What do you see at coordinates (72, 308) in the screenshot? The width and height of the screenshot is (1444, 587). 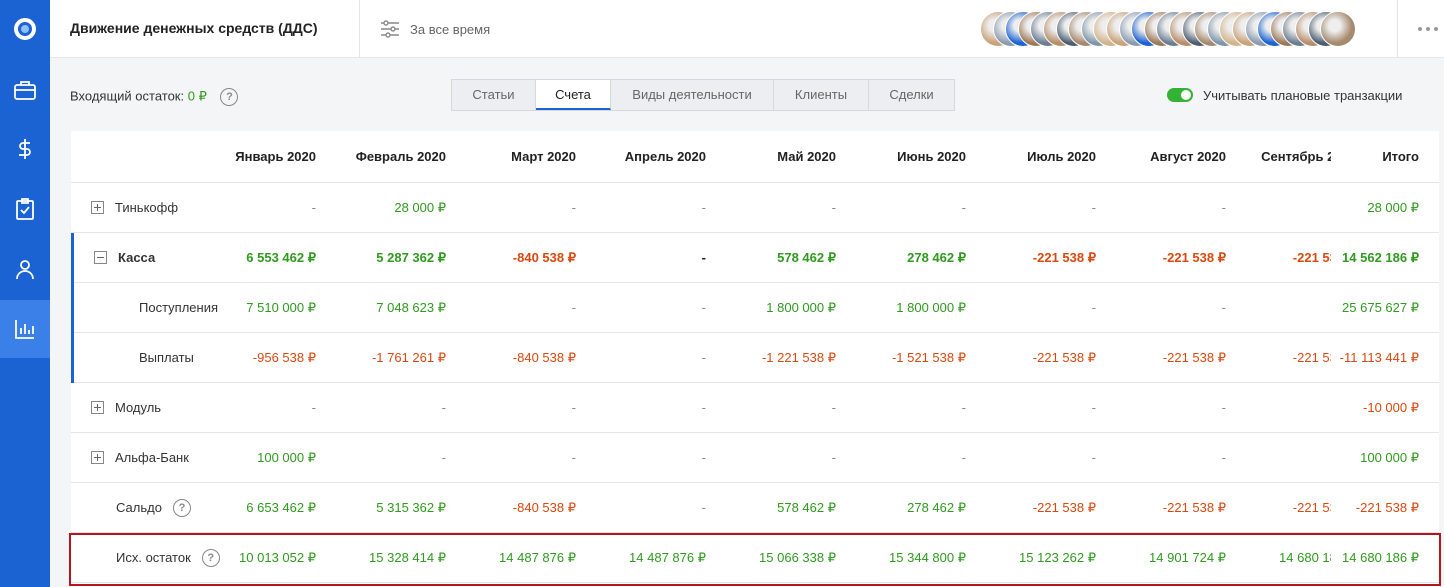 I see `group-marker` at bounding box center [72, 308].